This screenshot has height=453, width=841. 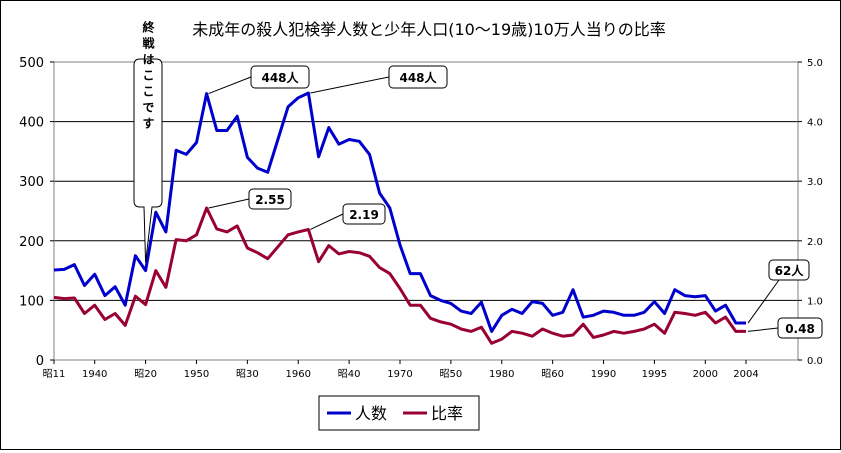 I want to click on x-tick-label: 1950, so click(x=196, y=374).